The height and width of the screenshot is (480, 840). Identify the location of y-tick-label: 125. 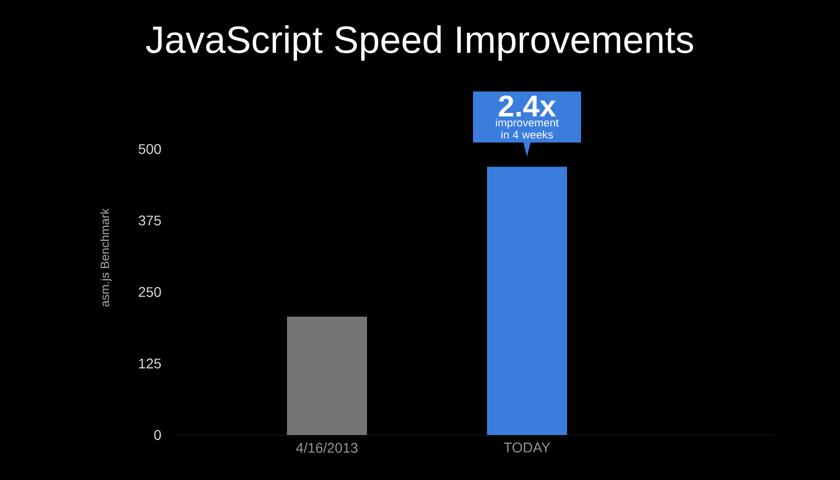
(150, 363).